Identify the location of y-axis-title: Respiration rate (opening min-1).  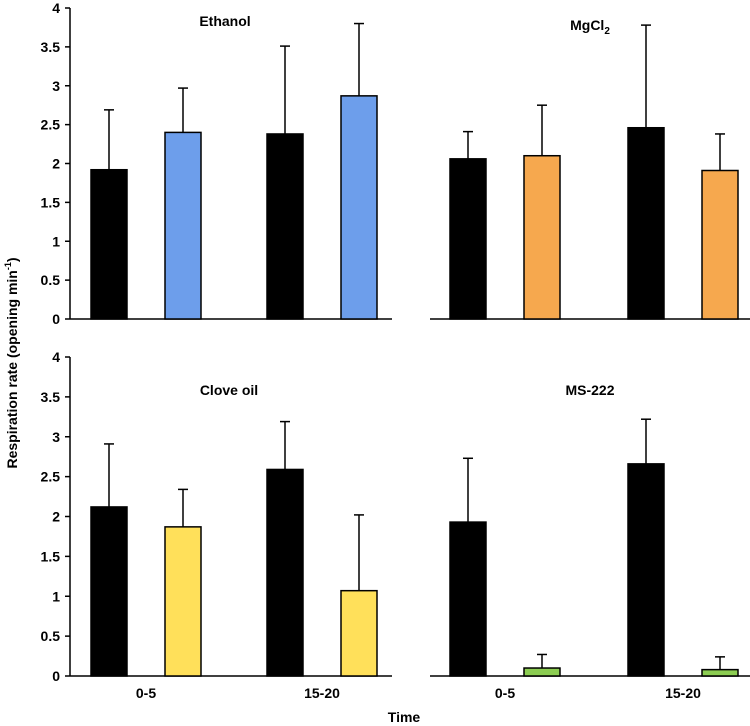
(11, 362).